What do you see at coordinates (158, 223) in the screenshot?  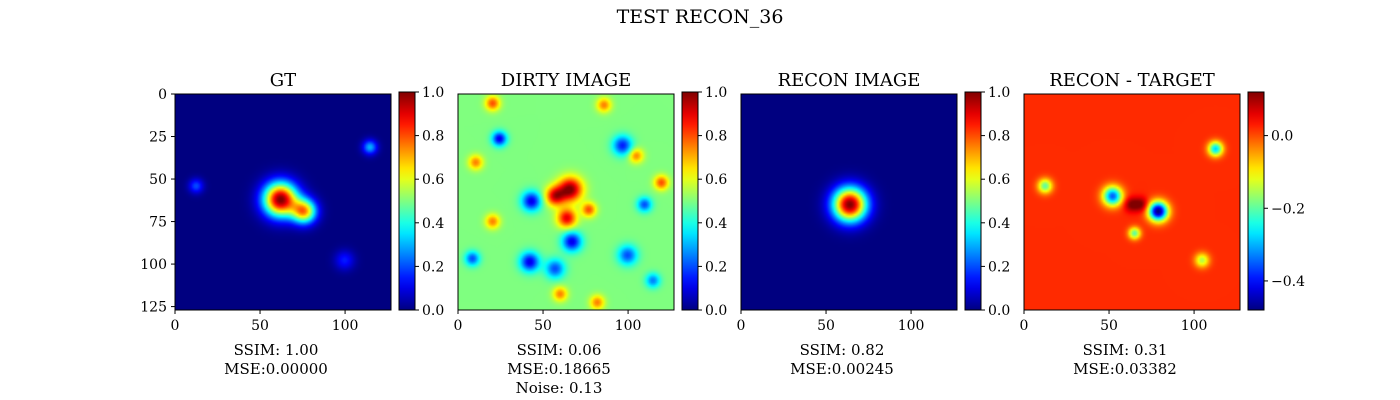 I see `y-tick-label: 75` at bounding box center [158, 223].